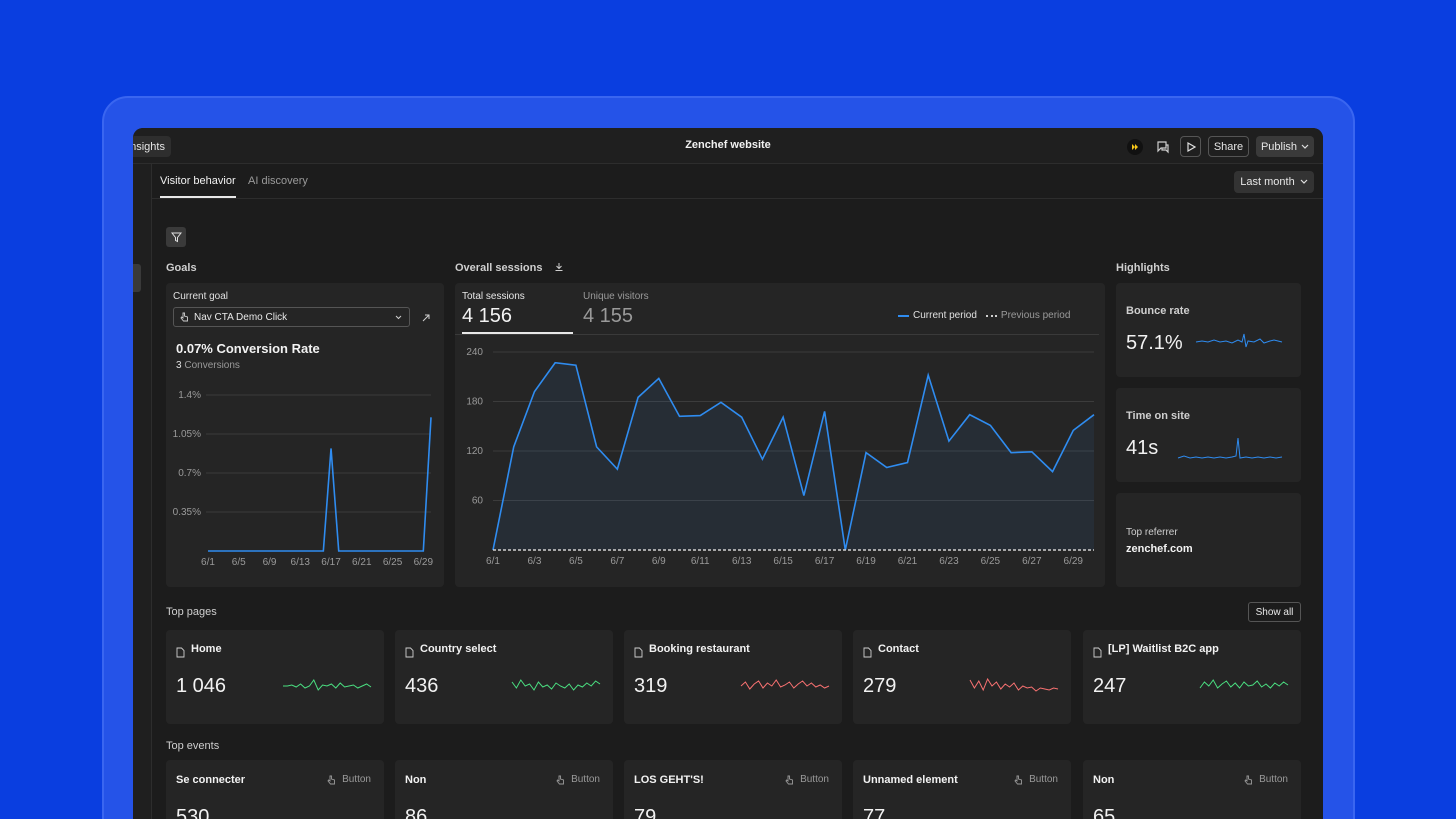 Image resolution: width=1456 pixels, height=819 pixels. I want to click on x-tick-label: 6/7, so click(617, 561).